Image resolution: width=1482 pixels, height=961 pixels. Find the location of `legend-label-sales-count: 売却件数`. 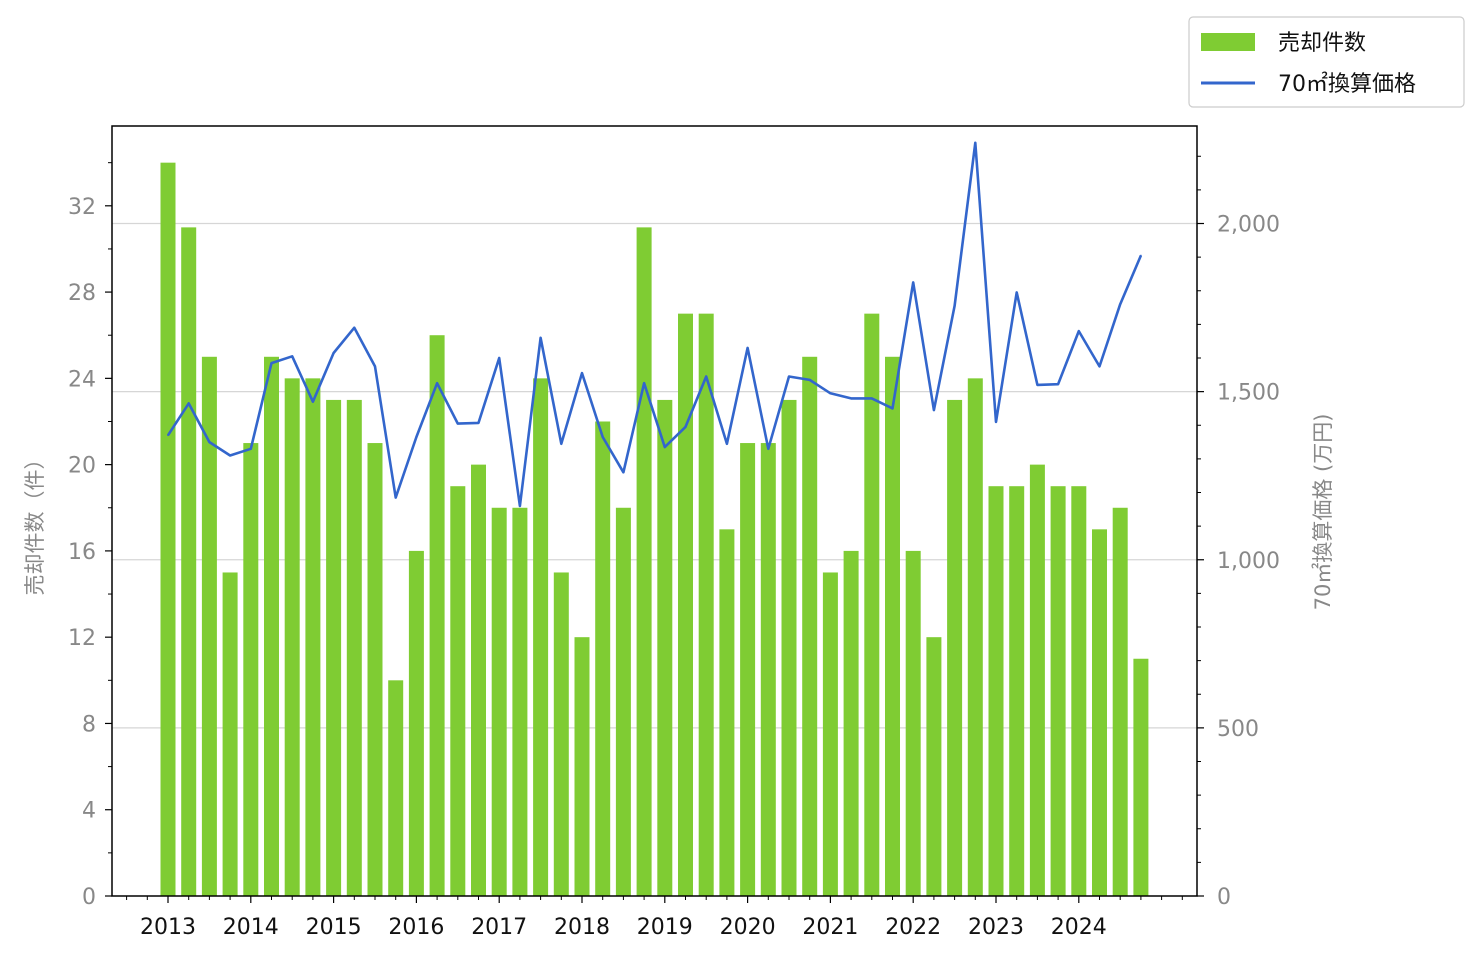

legend-label-sales-count: 売却件数 is located at coordinates (1322, 43).